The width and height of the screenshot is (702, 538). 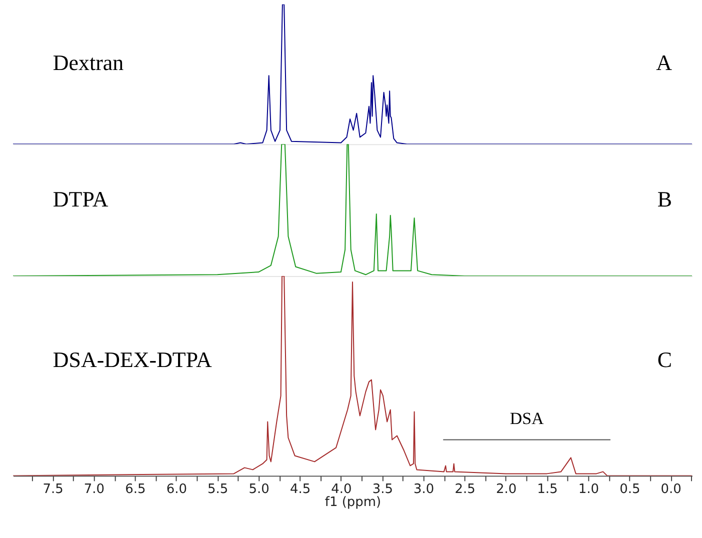 What do you see at coordinates (353, 502) in the screenshot?
I see `x-axis-title: f1 (ppm)` at bounding box center [353, 502].